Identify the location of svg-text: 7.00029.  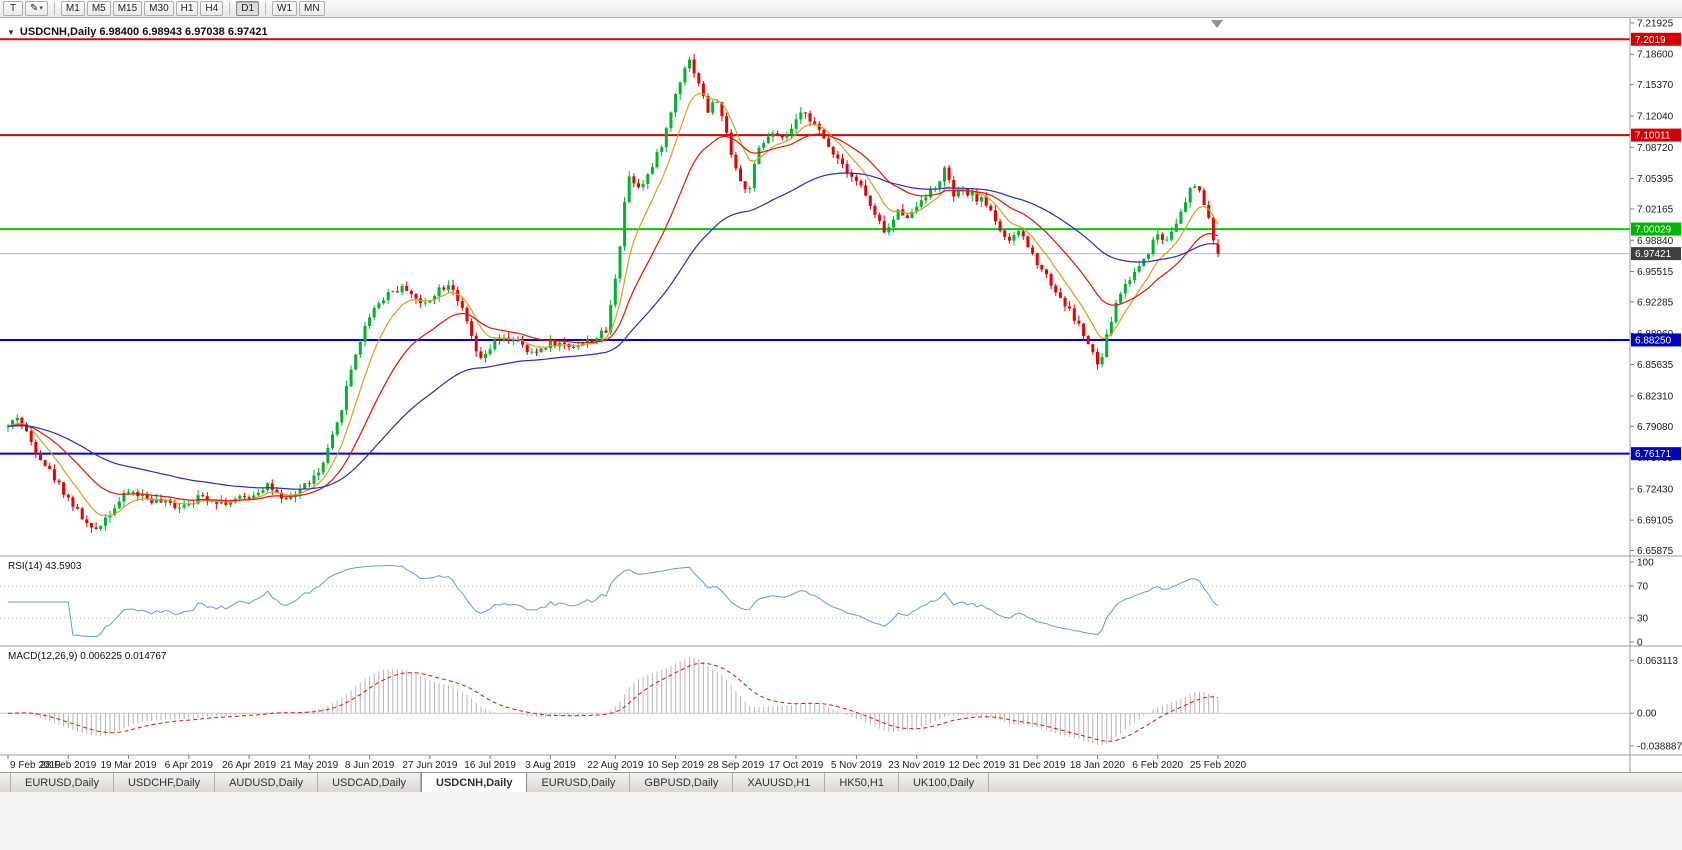
(1653, 230).